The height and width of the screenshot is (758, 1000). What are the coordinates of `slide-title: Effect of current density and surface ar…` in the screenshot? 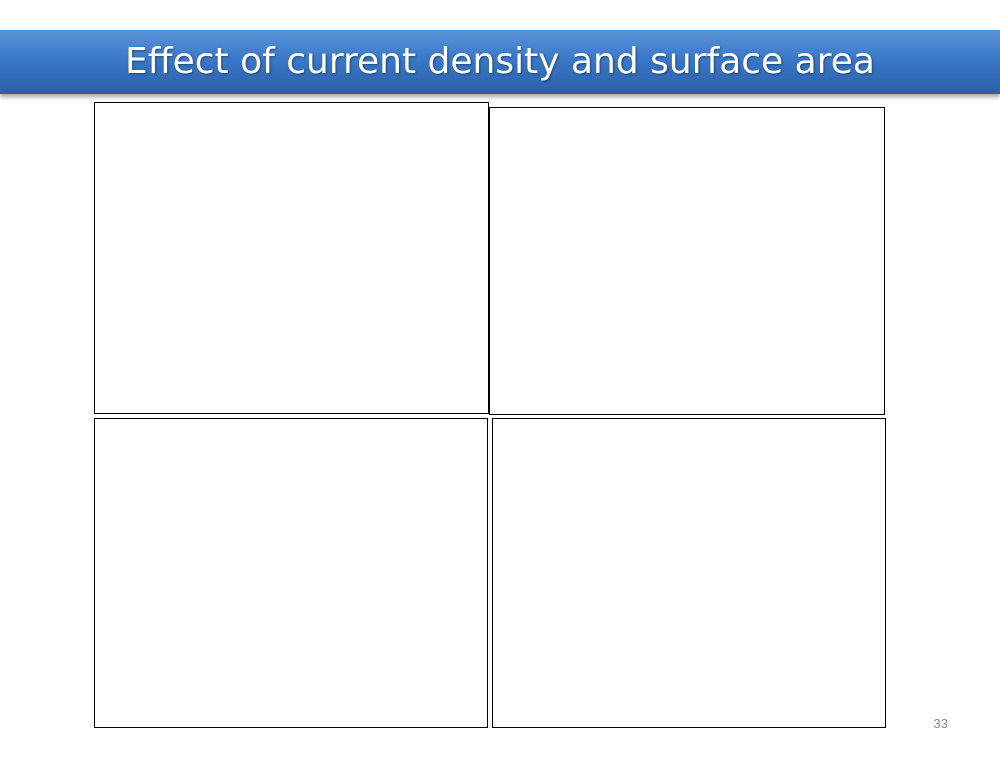 It's located at (500, 61).